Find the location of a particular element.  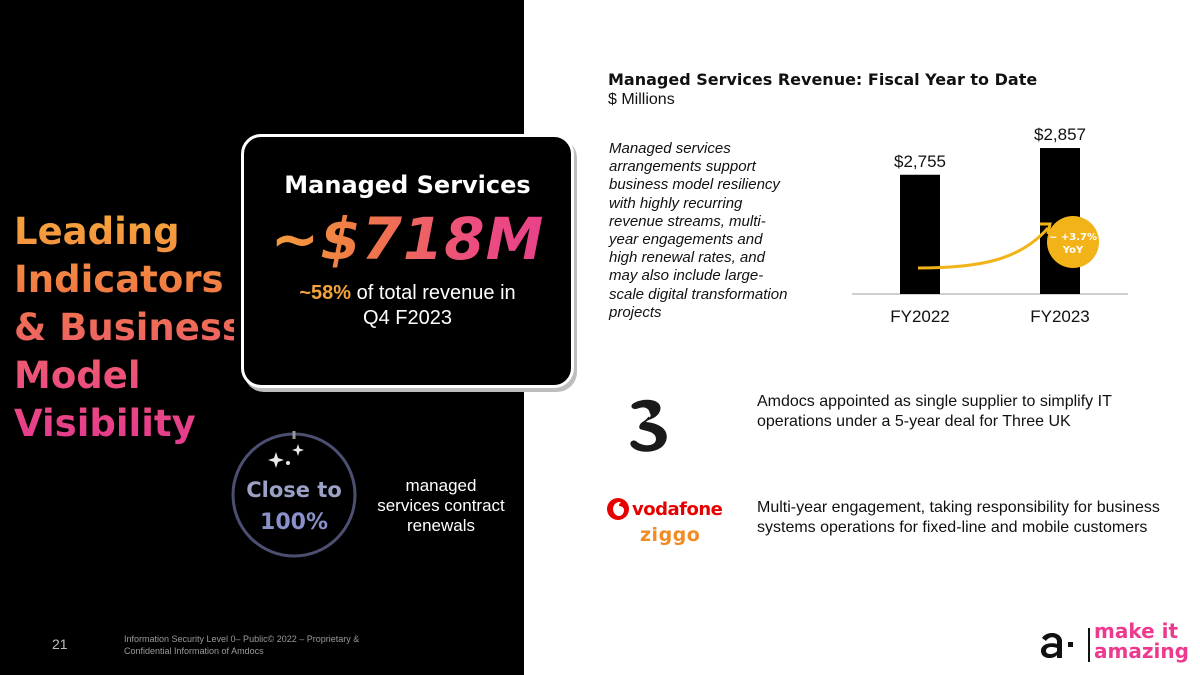

managed-services-pct: ~58% is located at coordinates (325, 293).